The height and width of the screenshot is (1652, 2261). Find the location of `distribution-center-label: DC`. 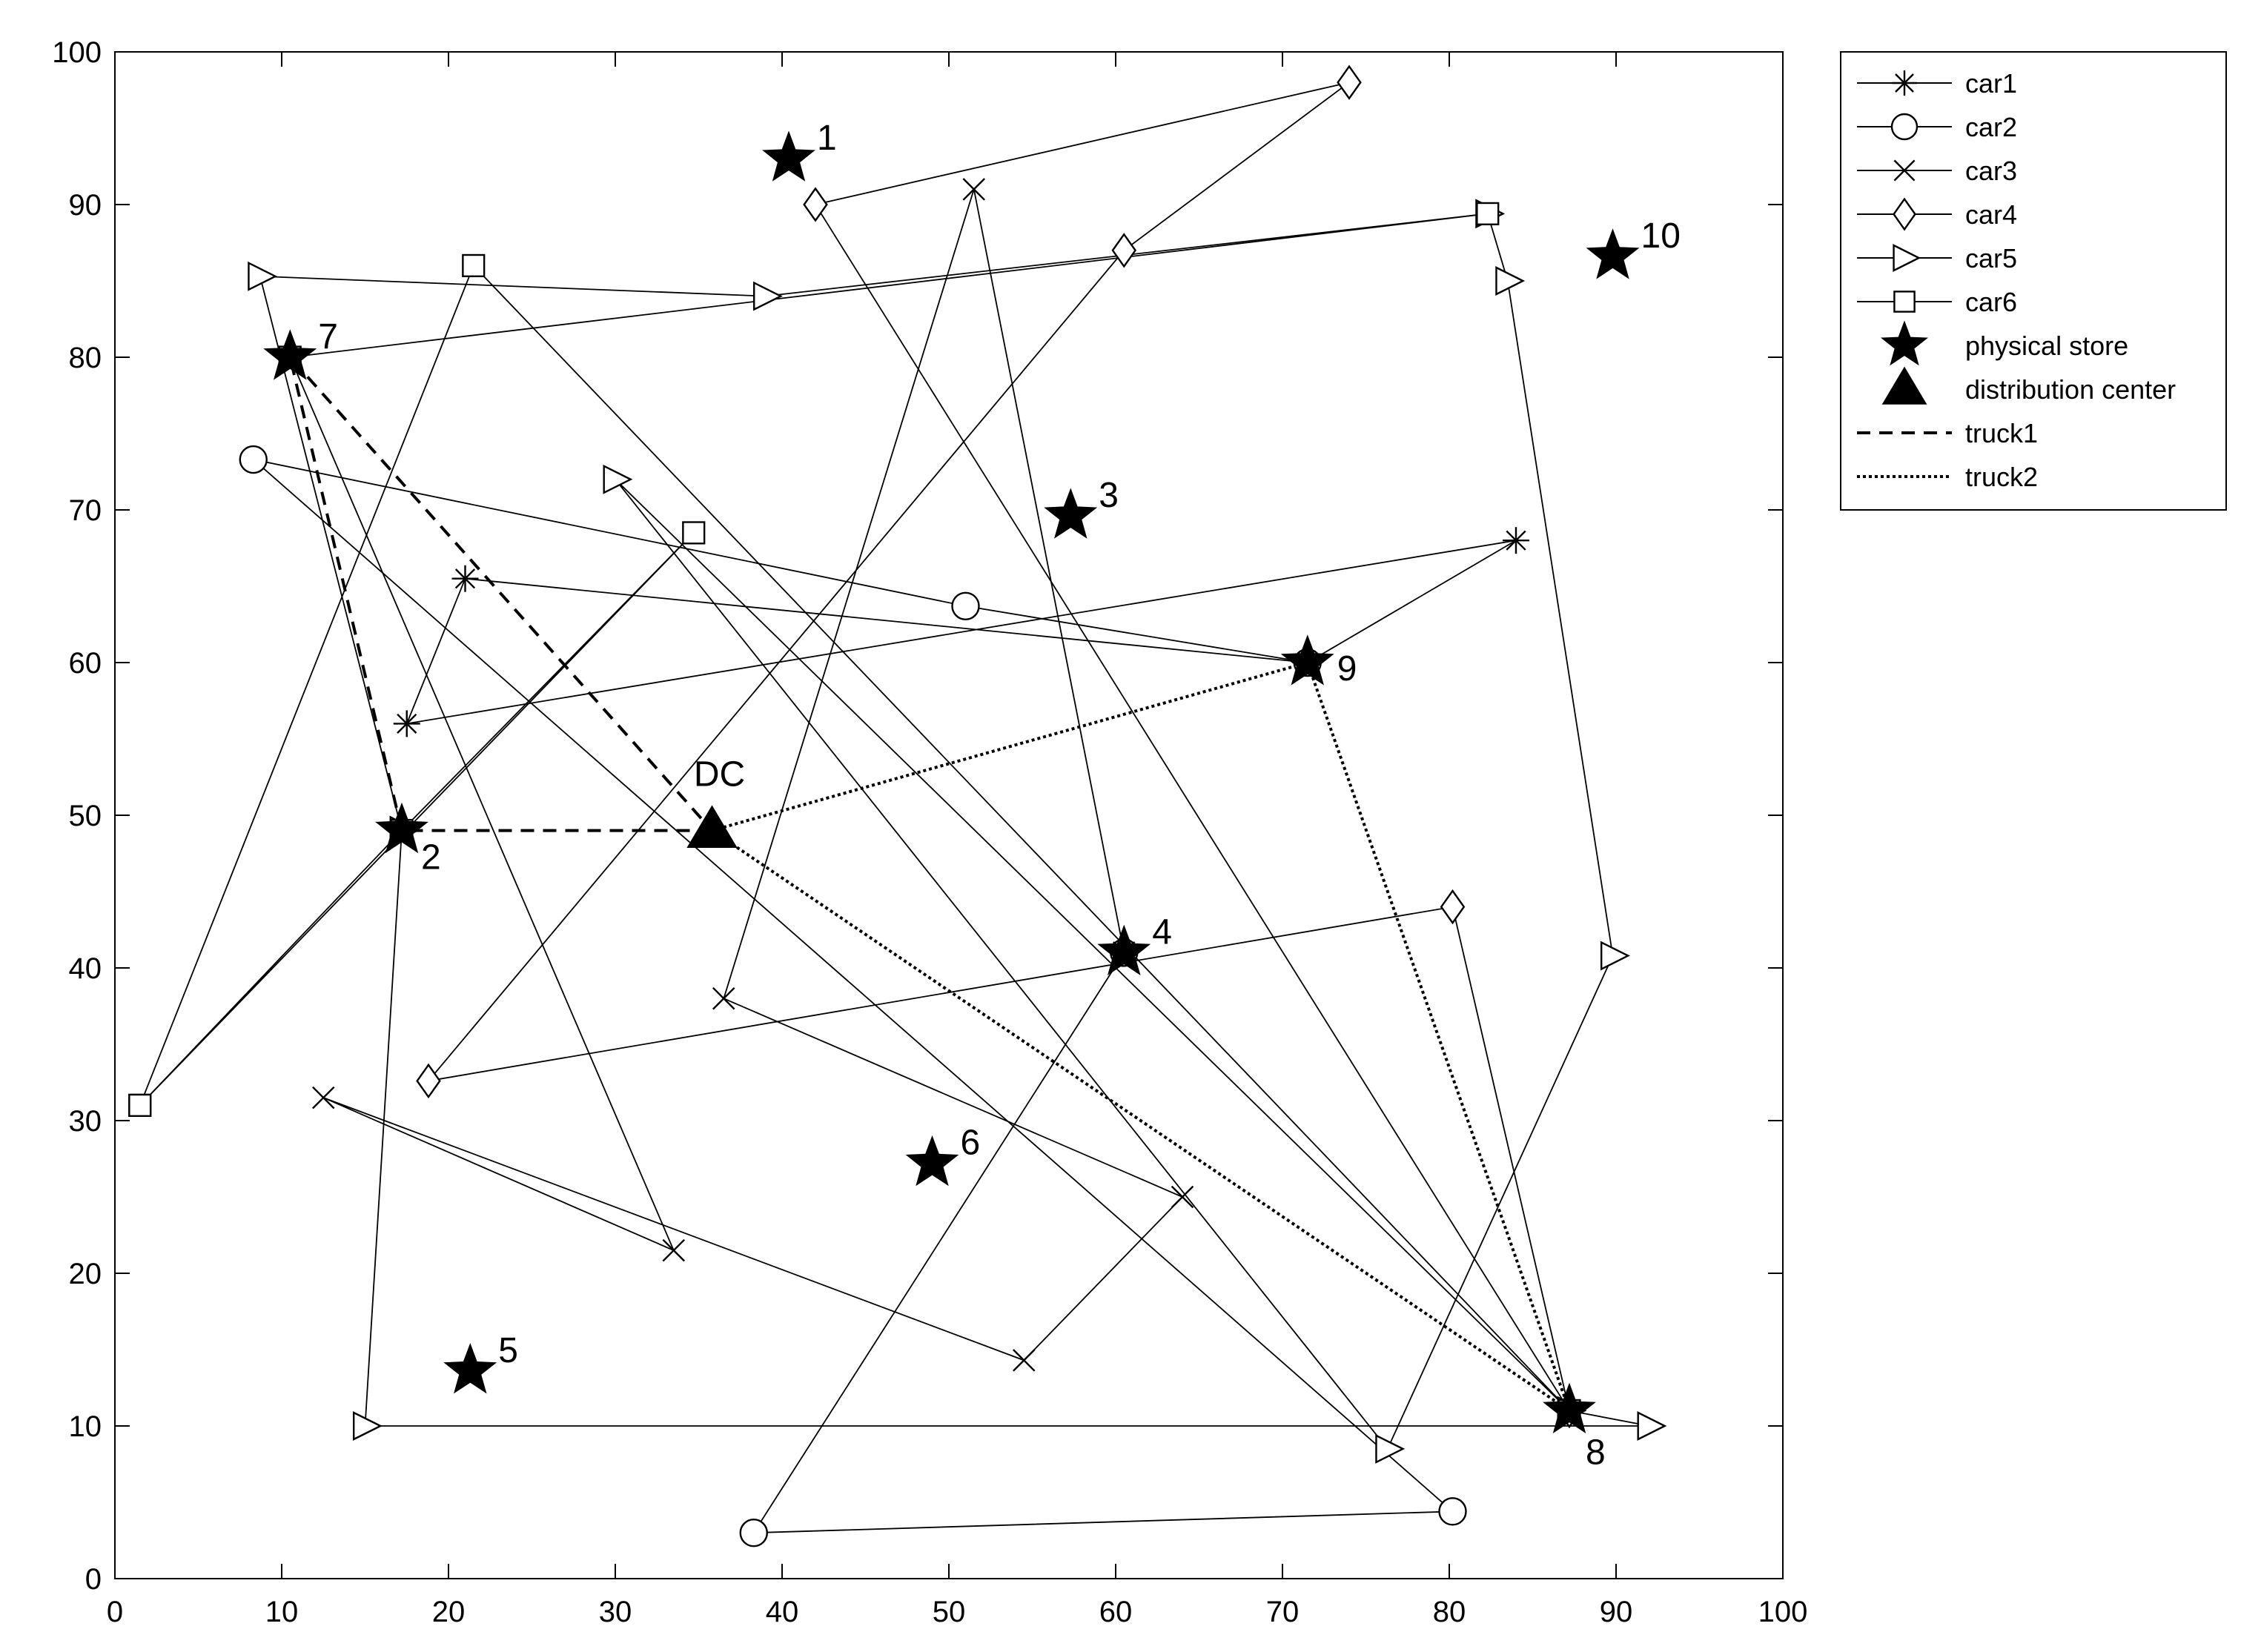

distribution-center-label: DC is located at coordinates (719, 775).